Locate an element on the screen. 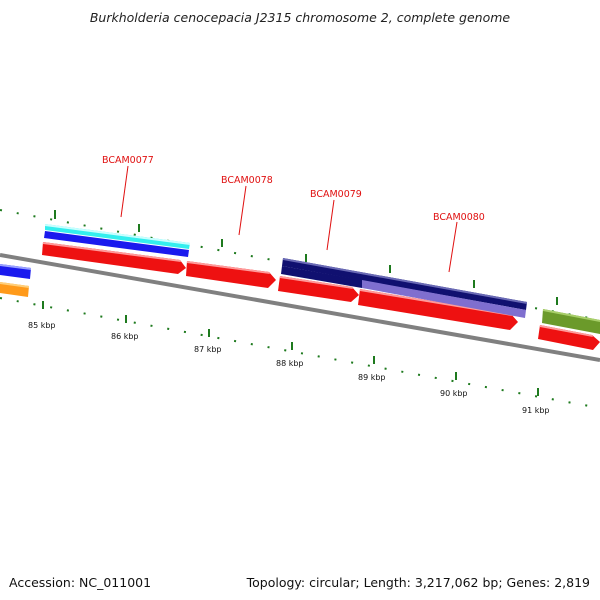  gene-label-bcam0079: BCAM0079 is located at coordinates (336, 194).